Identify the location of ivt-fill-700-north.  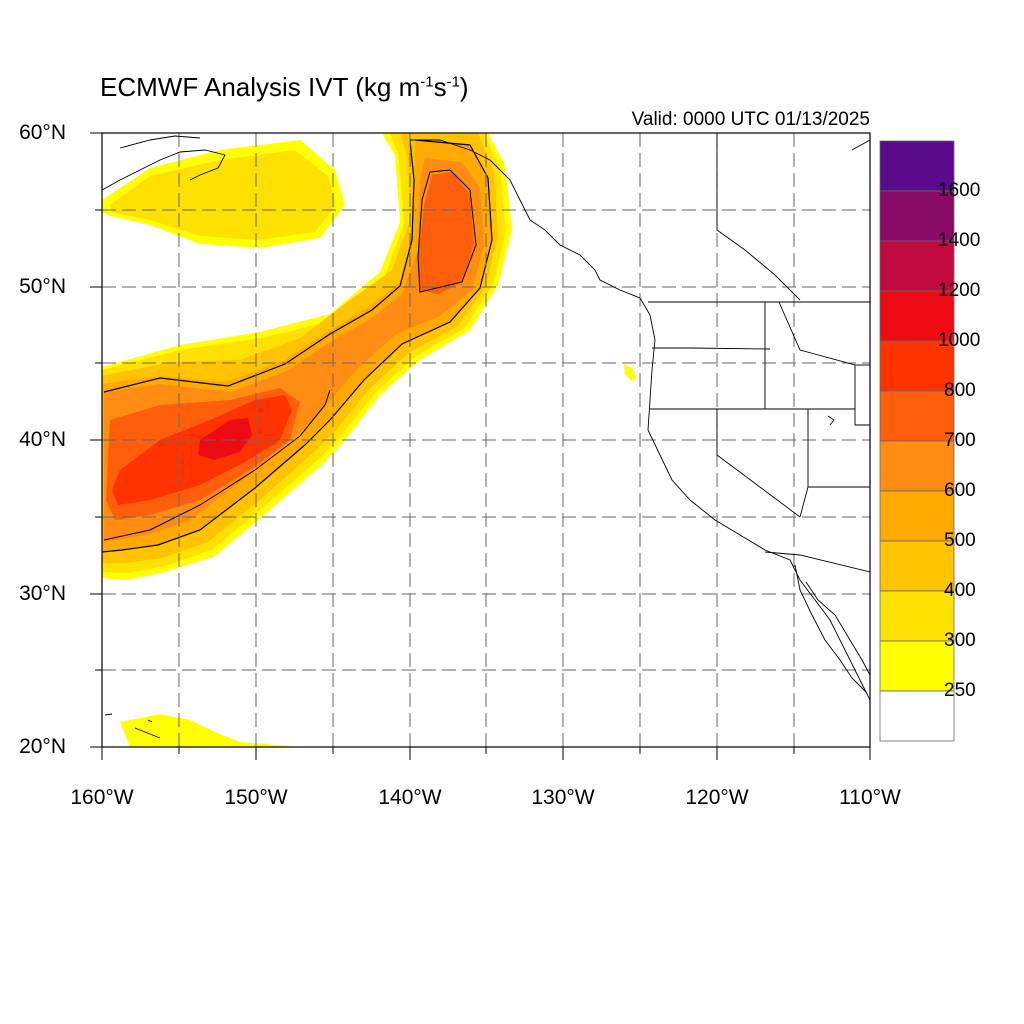
(446, 233).